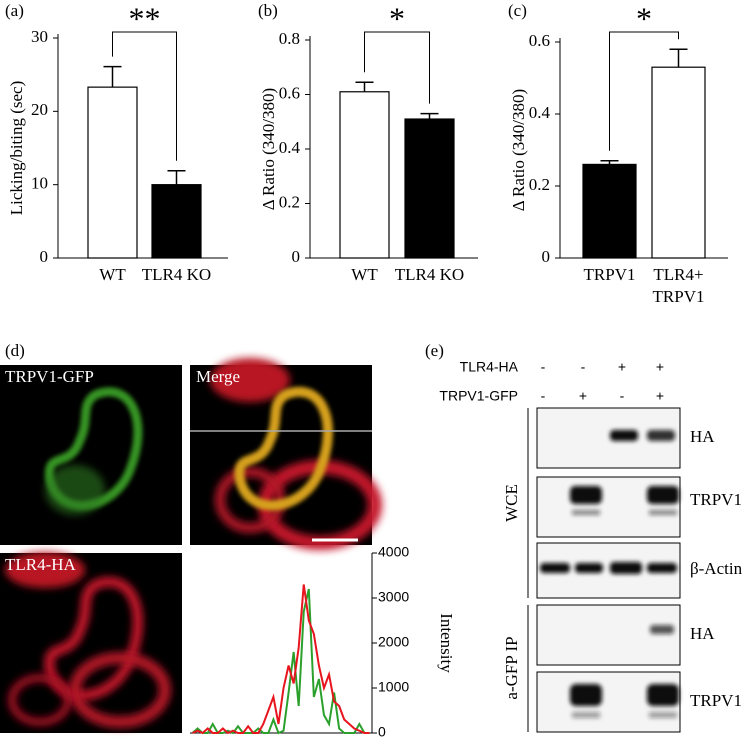  I want to click on condition-label: TRPV1-GFP, so click(478, 396).